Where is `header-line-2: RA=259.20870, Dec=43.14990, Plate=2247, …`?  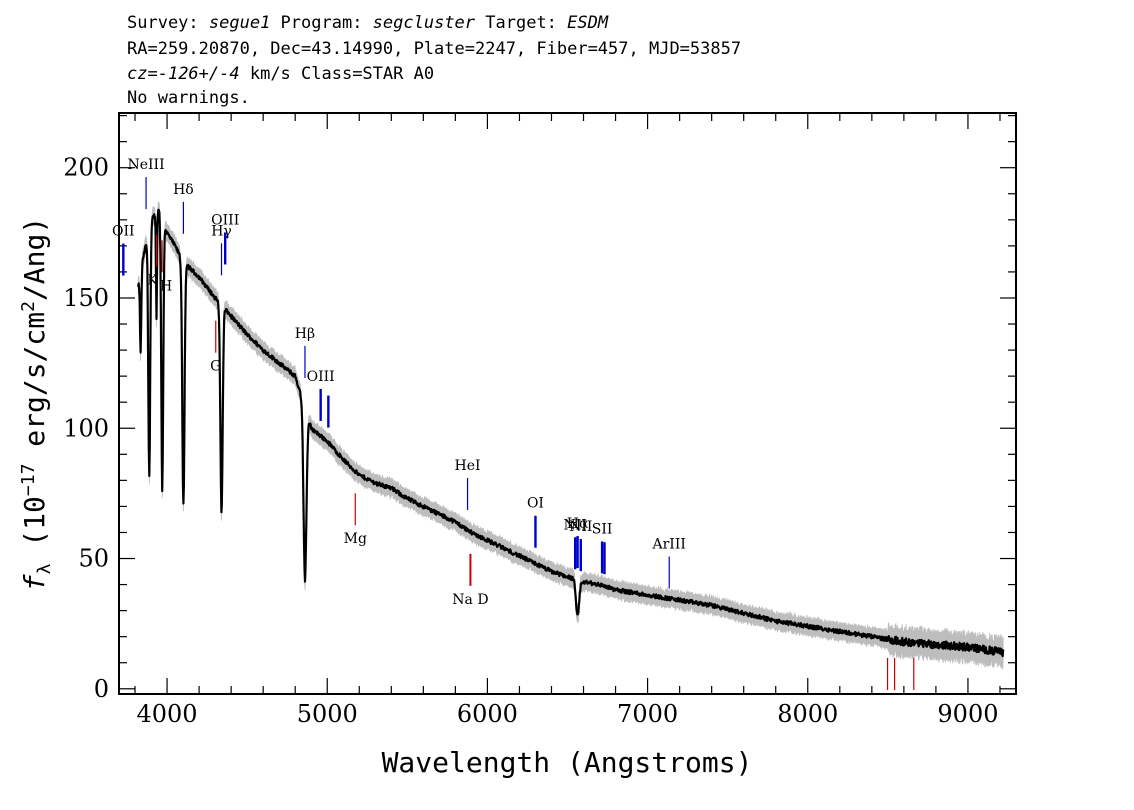 header-line-2: RA=259.20870, Dec=43.14990, Plate=2247, … is located at coordinates (434, 49).